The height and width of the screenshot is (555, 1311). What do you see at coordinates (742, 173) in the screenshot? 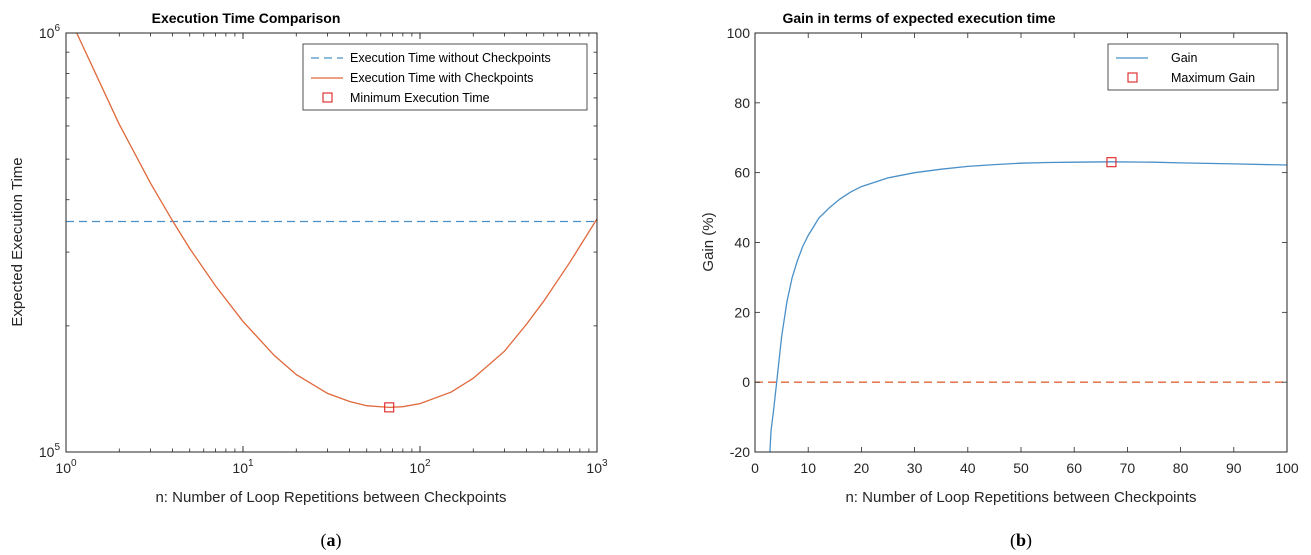
I see `chart-b-y-tick-label: 60` at bounding box center [742, 173].